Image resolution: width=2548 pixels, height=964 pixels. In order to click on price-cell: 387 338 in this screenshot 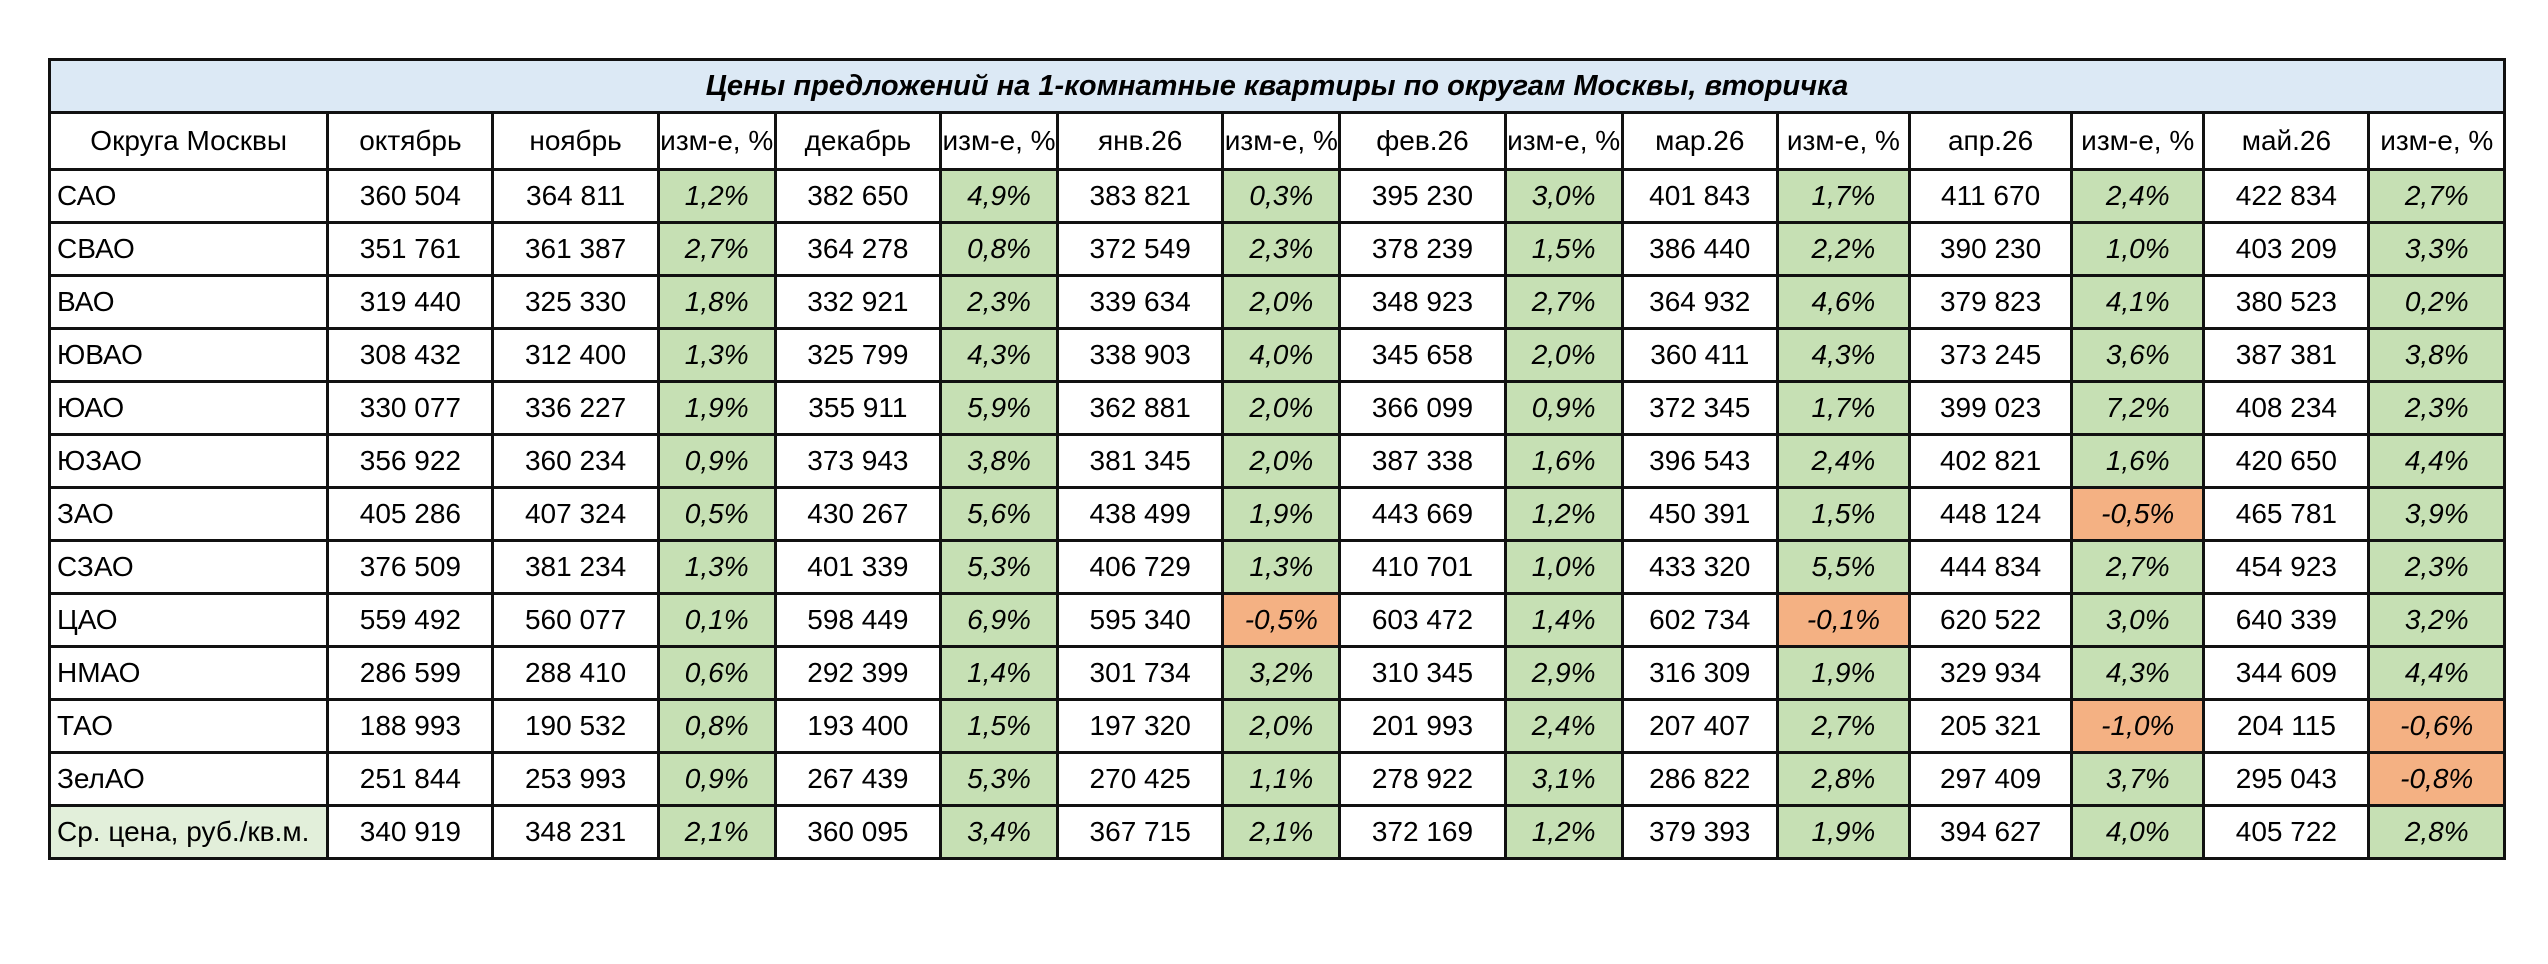, I will do `click(1422, 461)`.